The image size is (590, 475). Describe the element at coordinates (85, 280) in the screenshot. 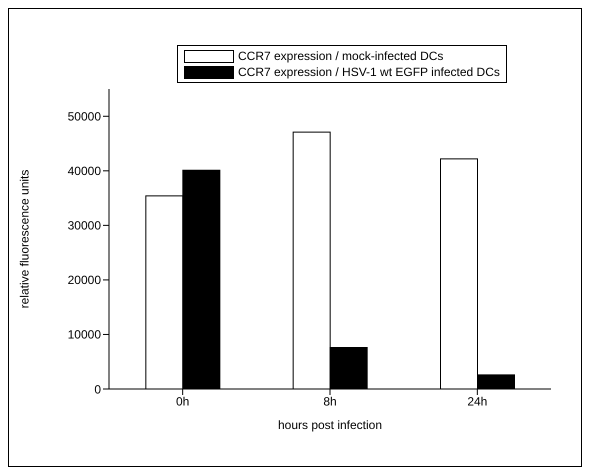

I see `y-tick-label: 20000` at that location.